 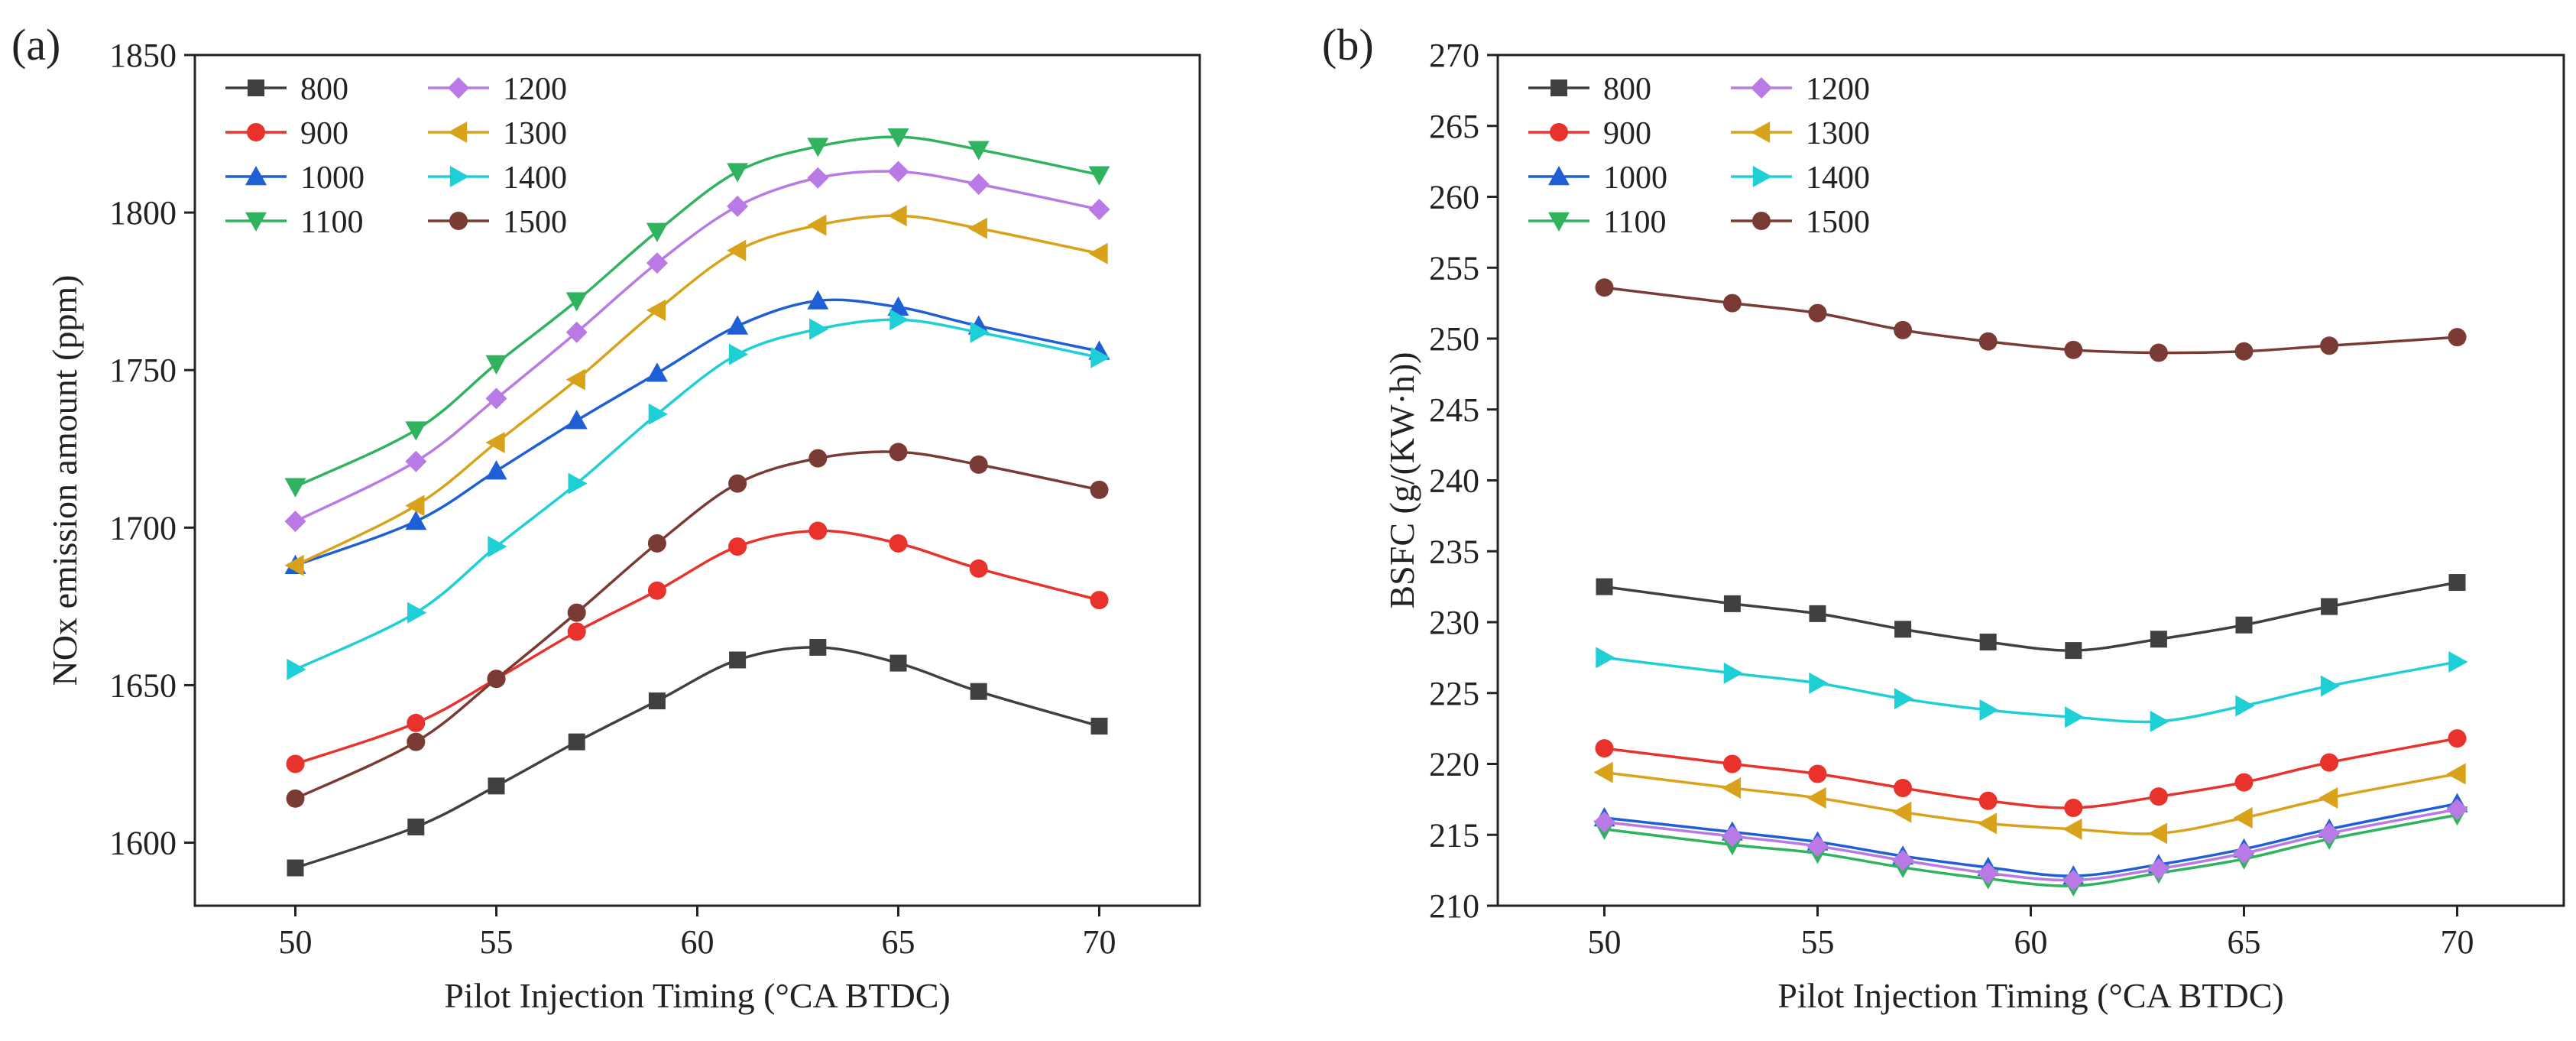 What do you see at coordinates (1605, 942) in the screenshot?
I see `x-tick-label: 50` at bounding box center [1605, 942].